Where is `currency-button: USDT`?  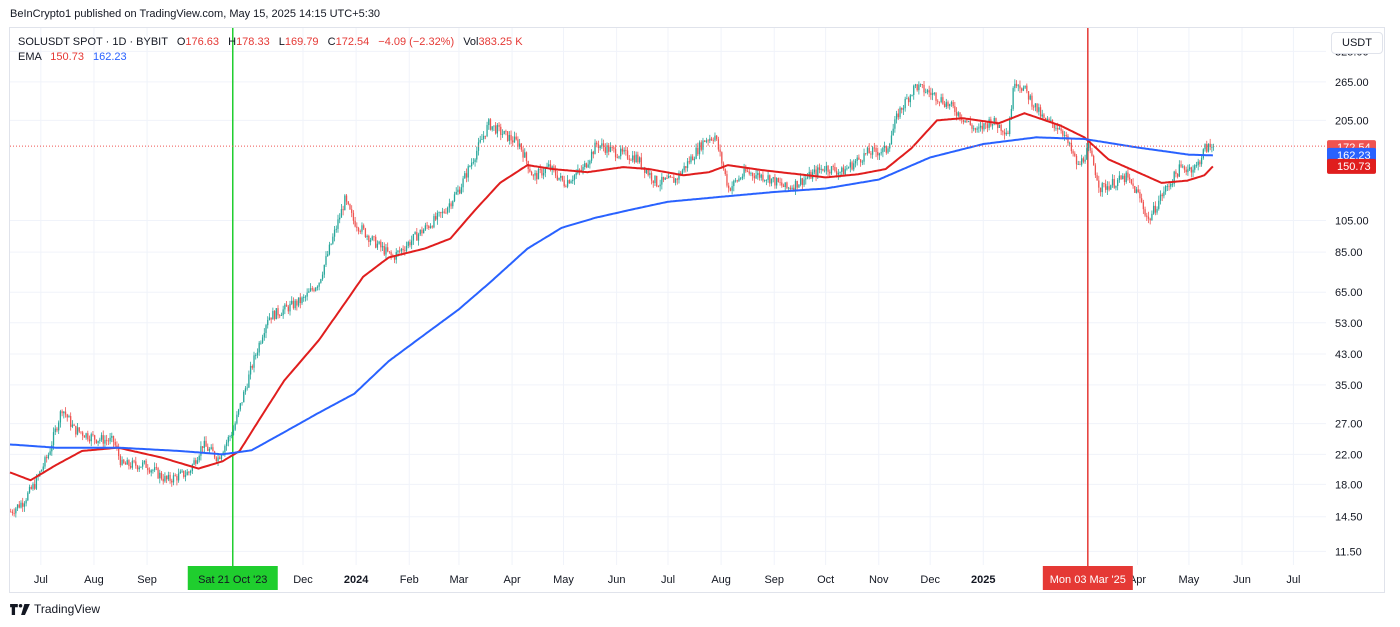 currency-button: USDT is located at coordinates (1357, 43).